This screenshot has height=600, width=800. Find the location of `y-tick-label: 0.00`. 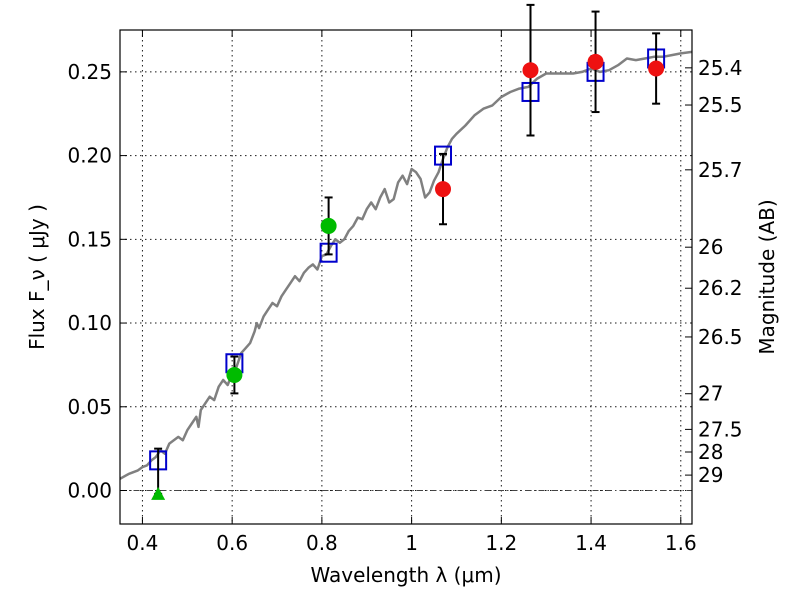

y-tick-label: 0.00 is located at coordinates (89, 491).